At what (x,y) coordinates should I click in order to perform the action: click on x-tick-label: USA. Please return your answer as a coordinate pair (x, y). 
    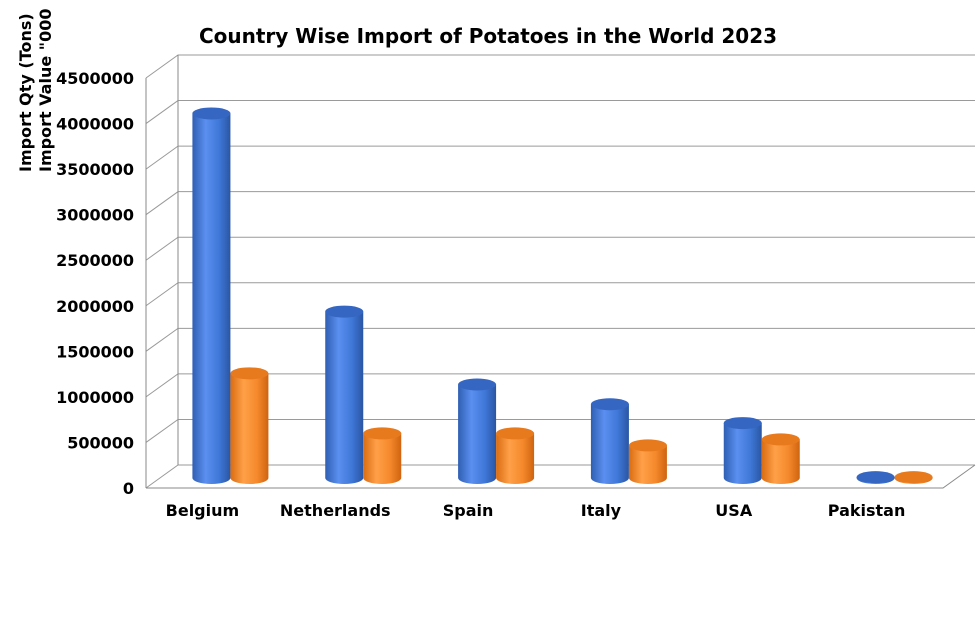
    Looking at the image, I should click on (734, 510).